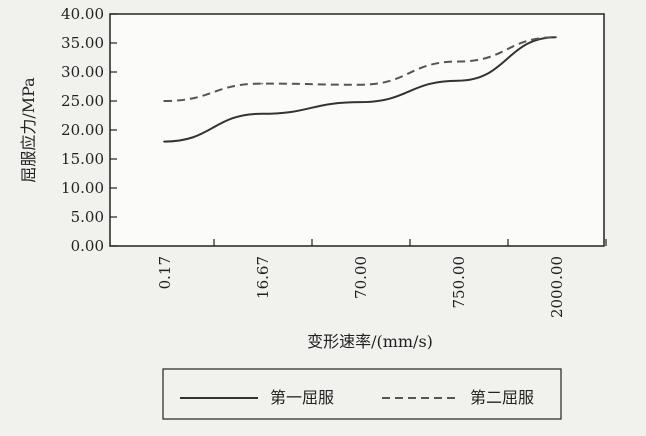 The width and height of the screenshot is (646, 436). Describe the element at coordinates (361, 277) in the screenshot. I see `x-tick-label: 70.00` at that location.